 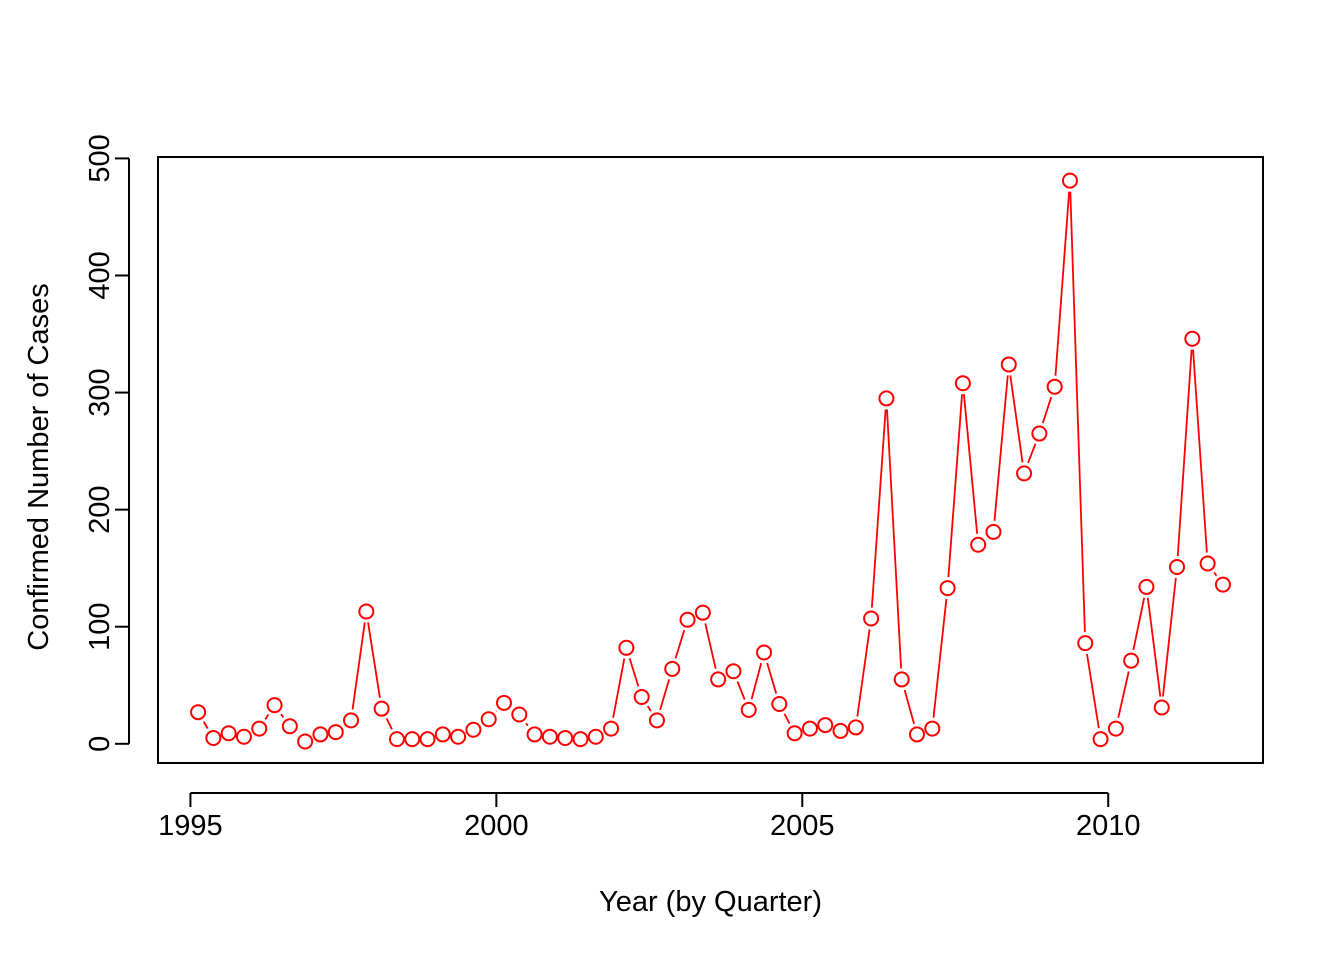 I want to click on x-axis-label: Year (by Quarter), so click(x=710, y=902).